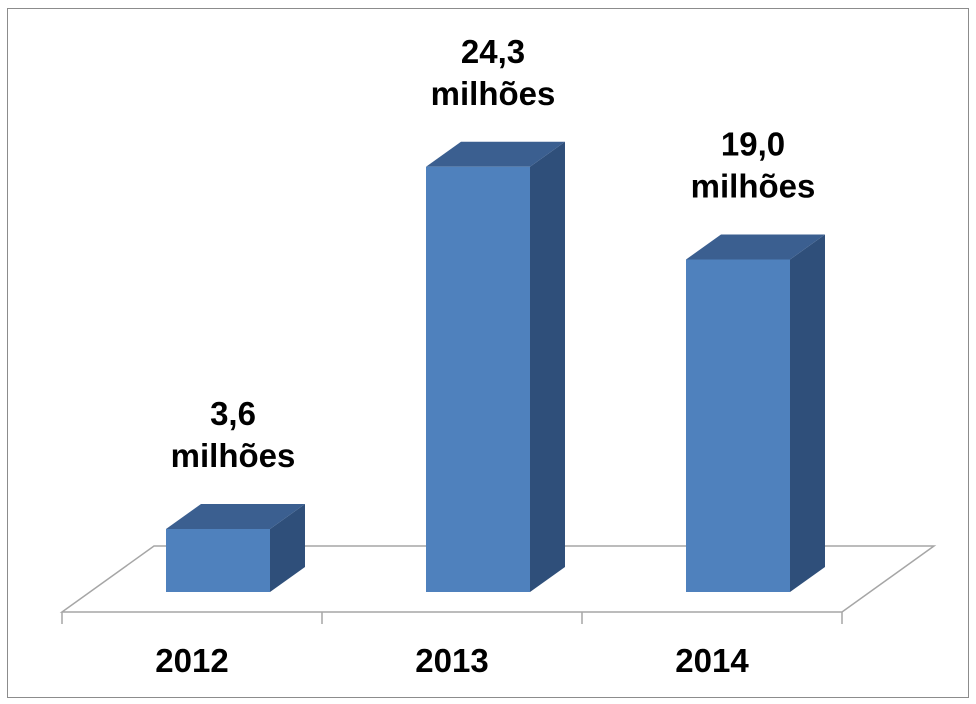 The height and width of the screenshot is (704, 976). I want to click on bar-2014, so click(755, 413).